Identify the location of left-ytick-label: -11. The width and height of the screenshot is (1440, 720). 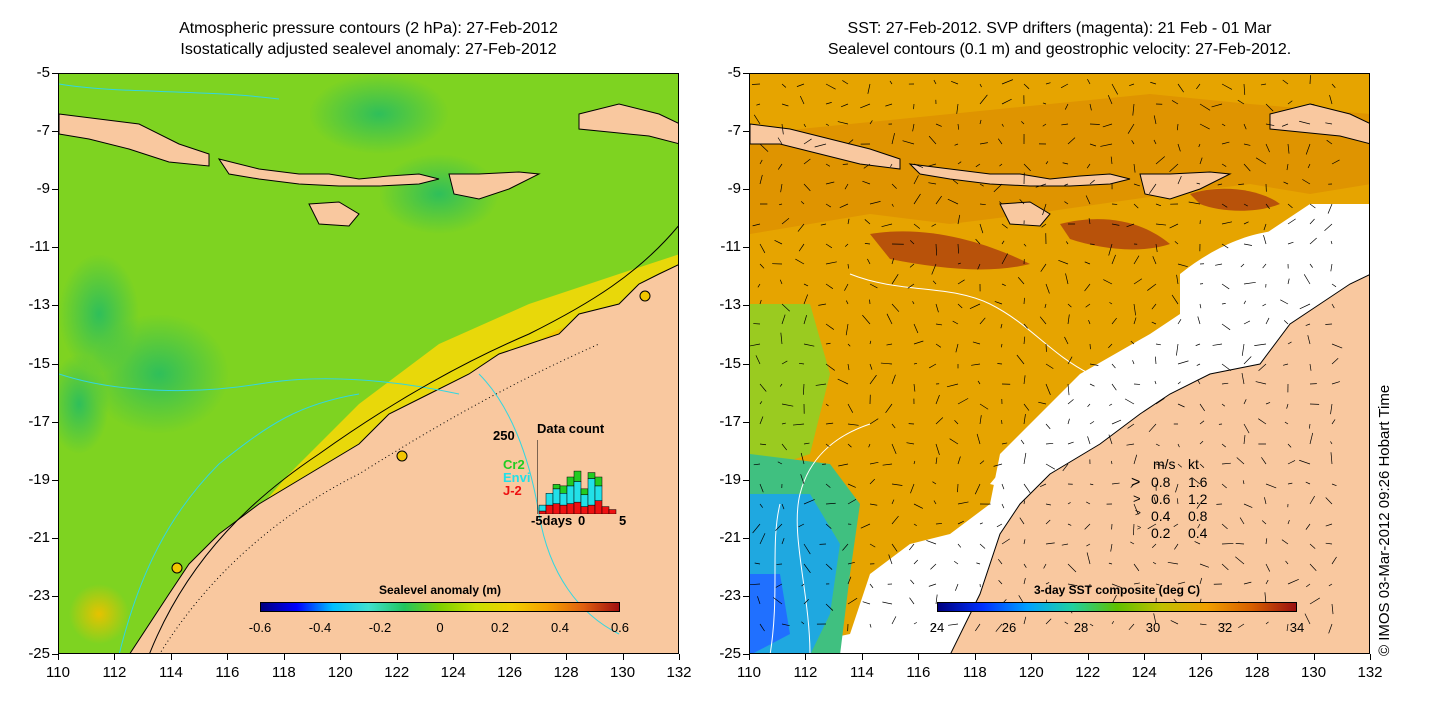
(39, 247).